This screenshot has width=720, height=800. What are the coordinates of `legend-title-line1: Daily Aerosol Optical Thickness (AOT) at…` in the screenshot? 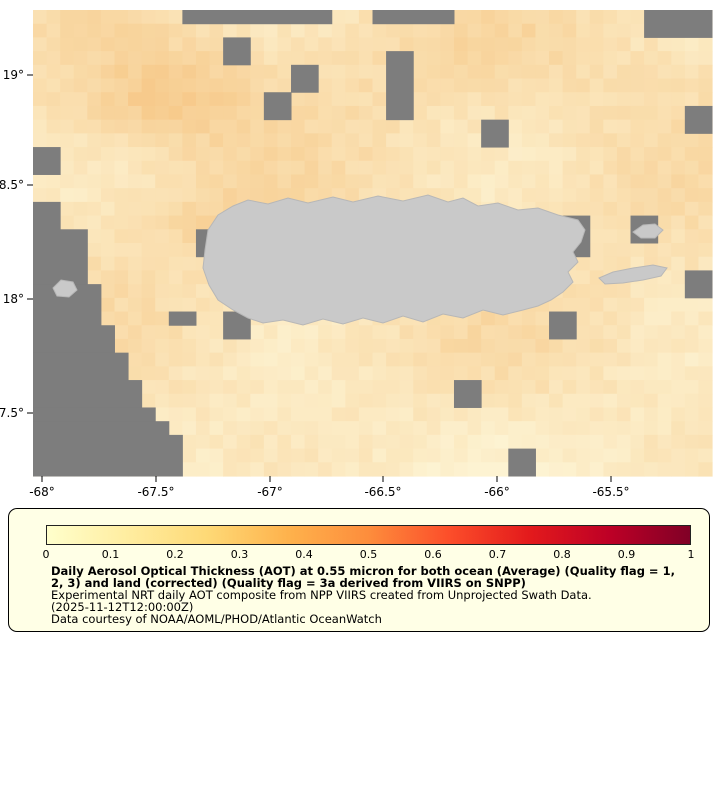 It's located at (363, 571).